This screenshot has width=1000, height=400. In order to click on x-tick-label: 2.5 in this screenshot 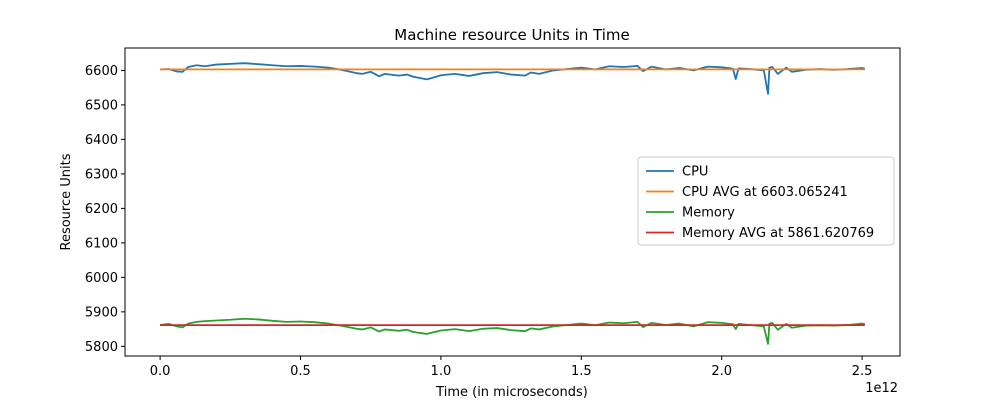, I will do `click(862, 371)`.